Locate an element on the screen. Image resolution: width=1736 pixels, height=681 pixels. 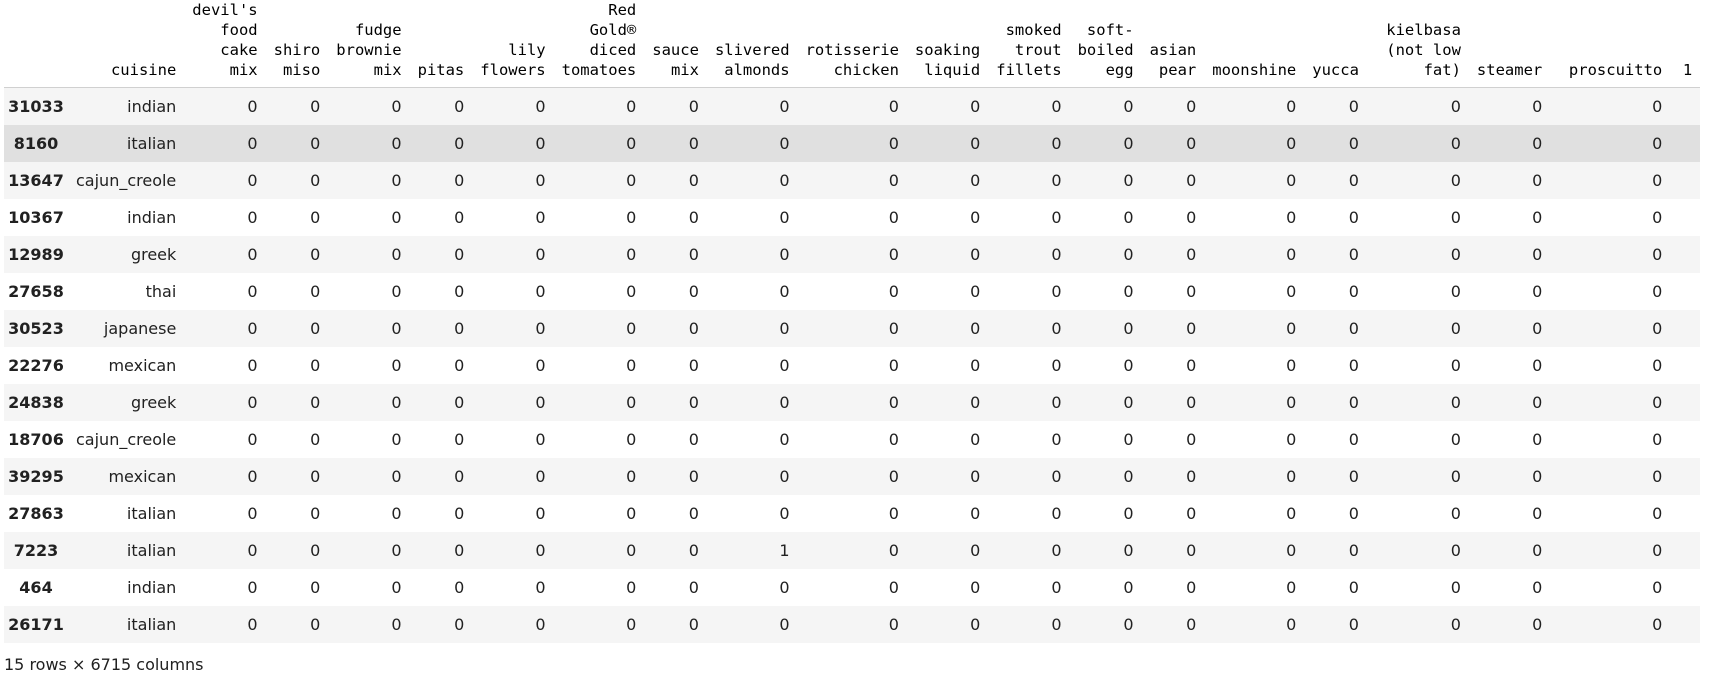
column-header: asian pear is located at coordinates (1173, 44).